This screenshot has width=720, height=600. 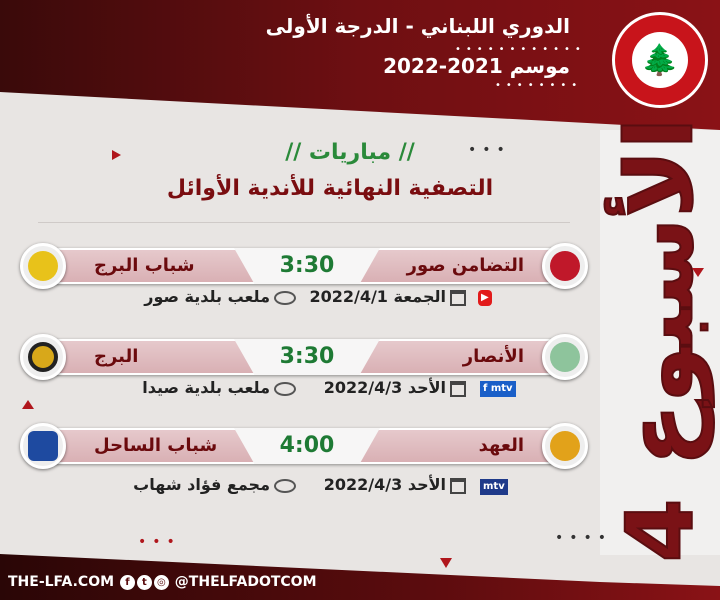 I want to click on away-team: شباب البرج, so click(x=144, y=265).